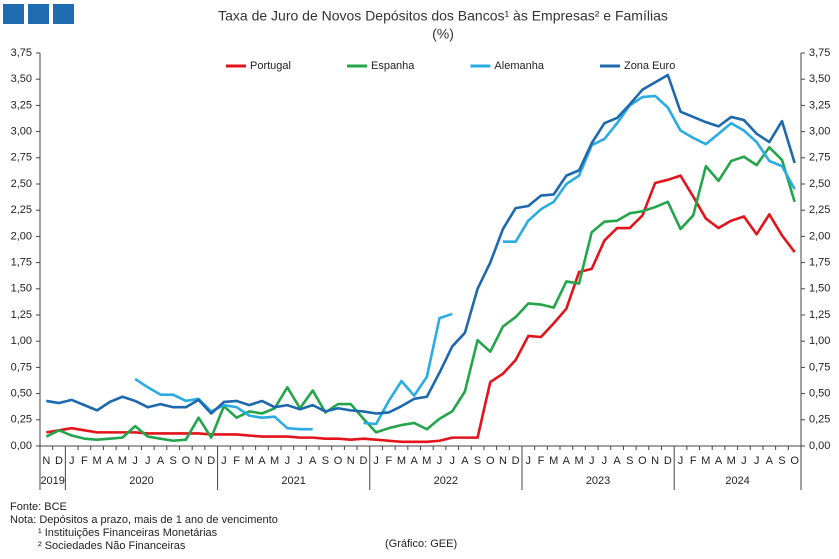  I want to click on y-tick-label: 3,50, so click(21, 79).